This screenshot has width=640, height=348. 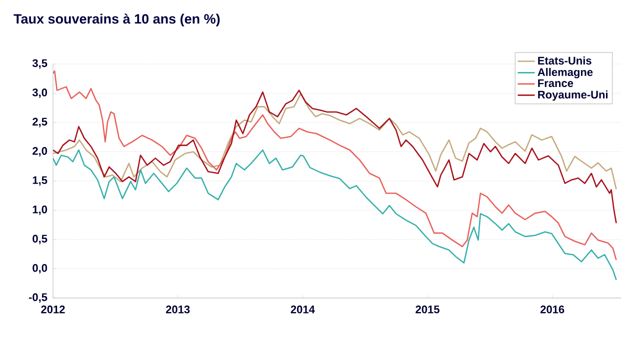 What do you see at coordinates (53, 310) in the screenshot?
I see `x-tick-label: 2012` at bounding box center [53, 310].